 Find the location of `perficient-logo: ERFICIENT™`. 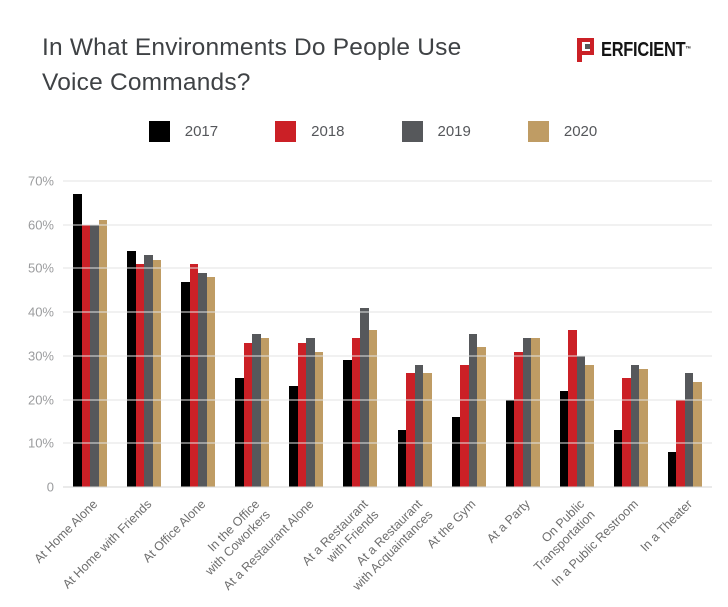

perficient-logo: ERFICIENT™ is located at coordinates (644, 50).